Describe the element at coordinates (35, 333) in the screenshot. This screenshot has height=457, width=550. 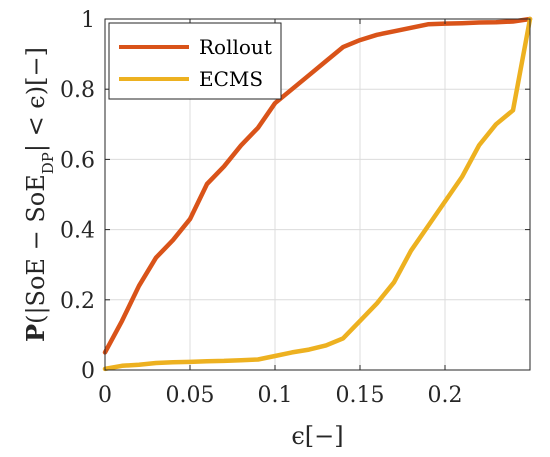
I see `y-axis-label-p: P` at that location.